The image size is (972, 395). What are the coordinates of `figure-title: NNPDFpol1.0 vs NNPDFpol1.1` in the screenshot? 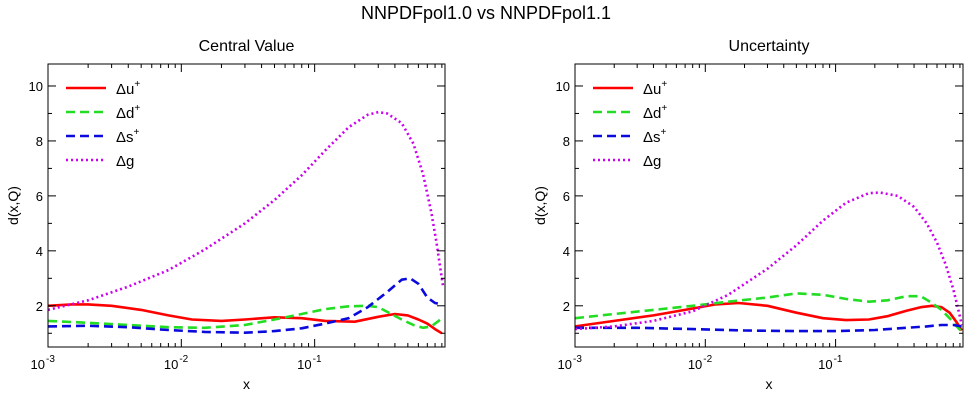 It's located at (486, 13).